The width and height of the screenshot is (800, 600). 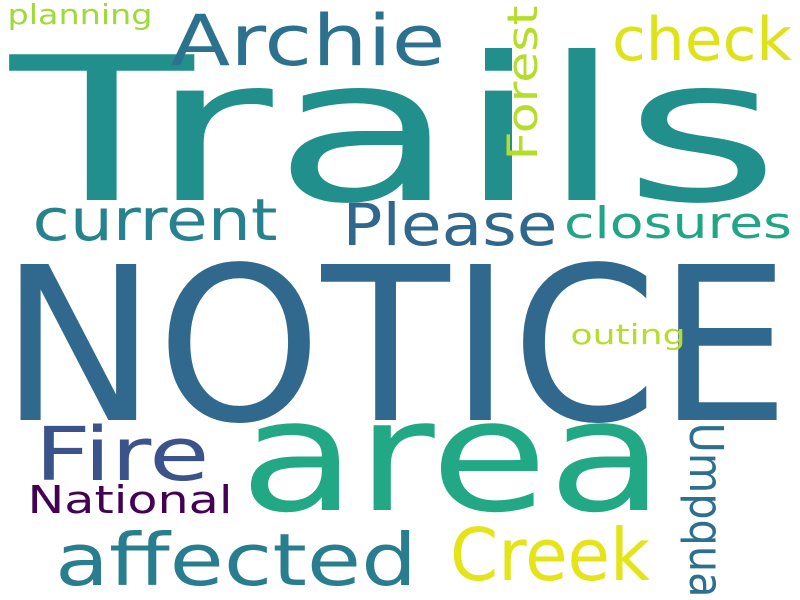 What do you see at coordinates (130, 500) in the screenshot?
I see `word-national: National` at bounding box center [130, 500].